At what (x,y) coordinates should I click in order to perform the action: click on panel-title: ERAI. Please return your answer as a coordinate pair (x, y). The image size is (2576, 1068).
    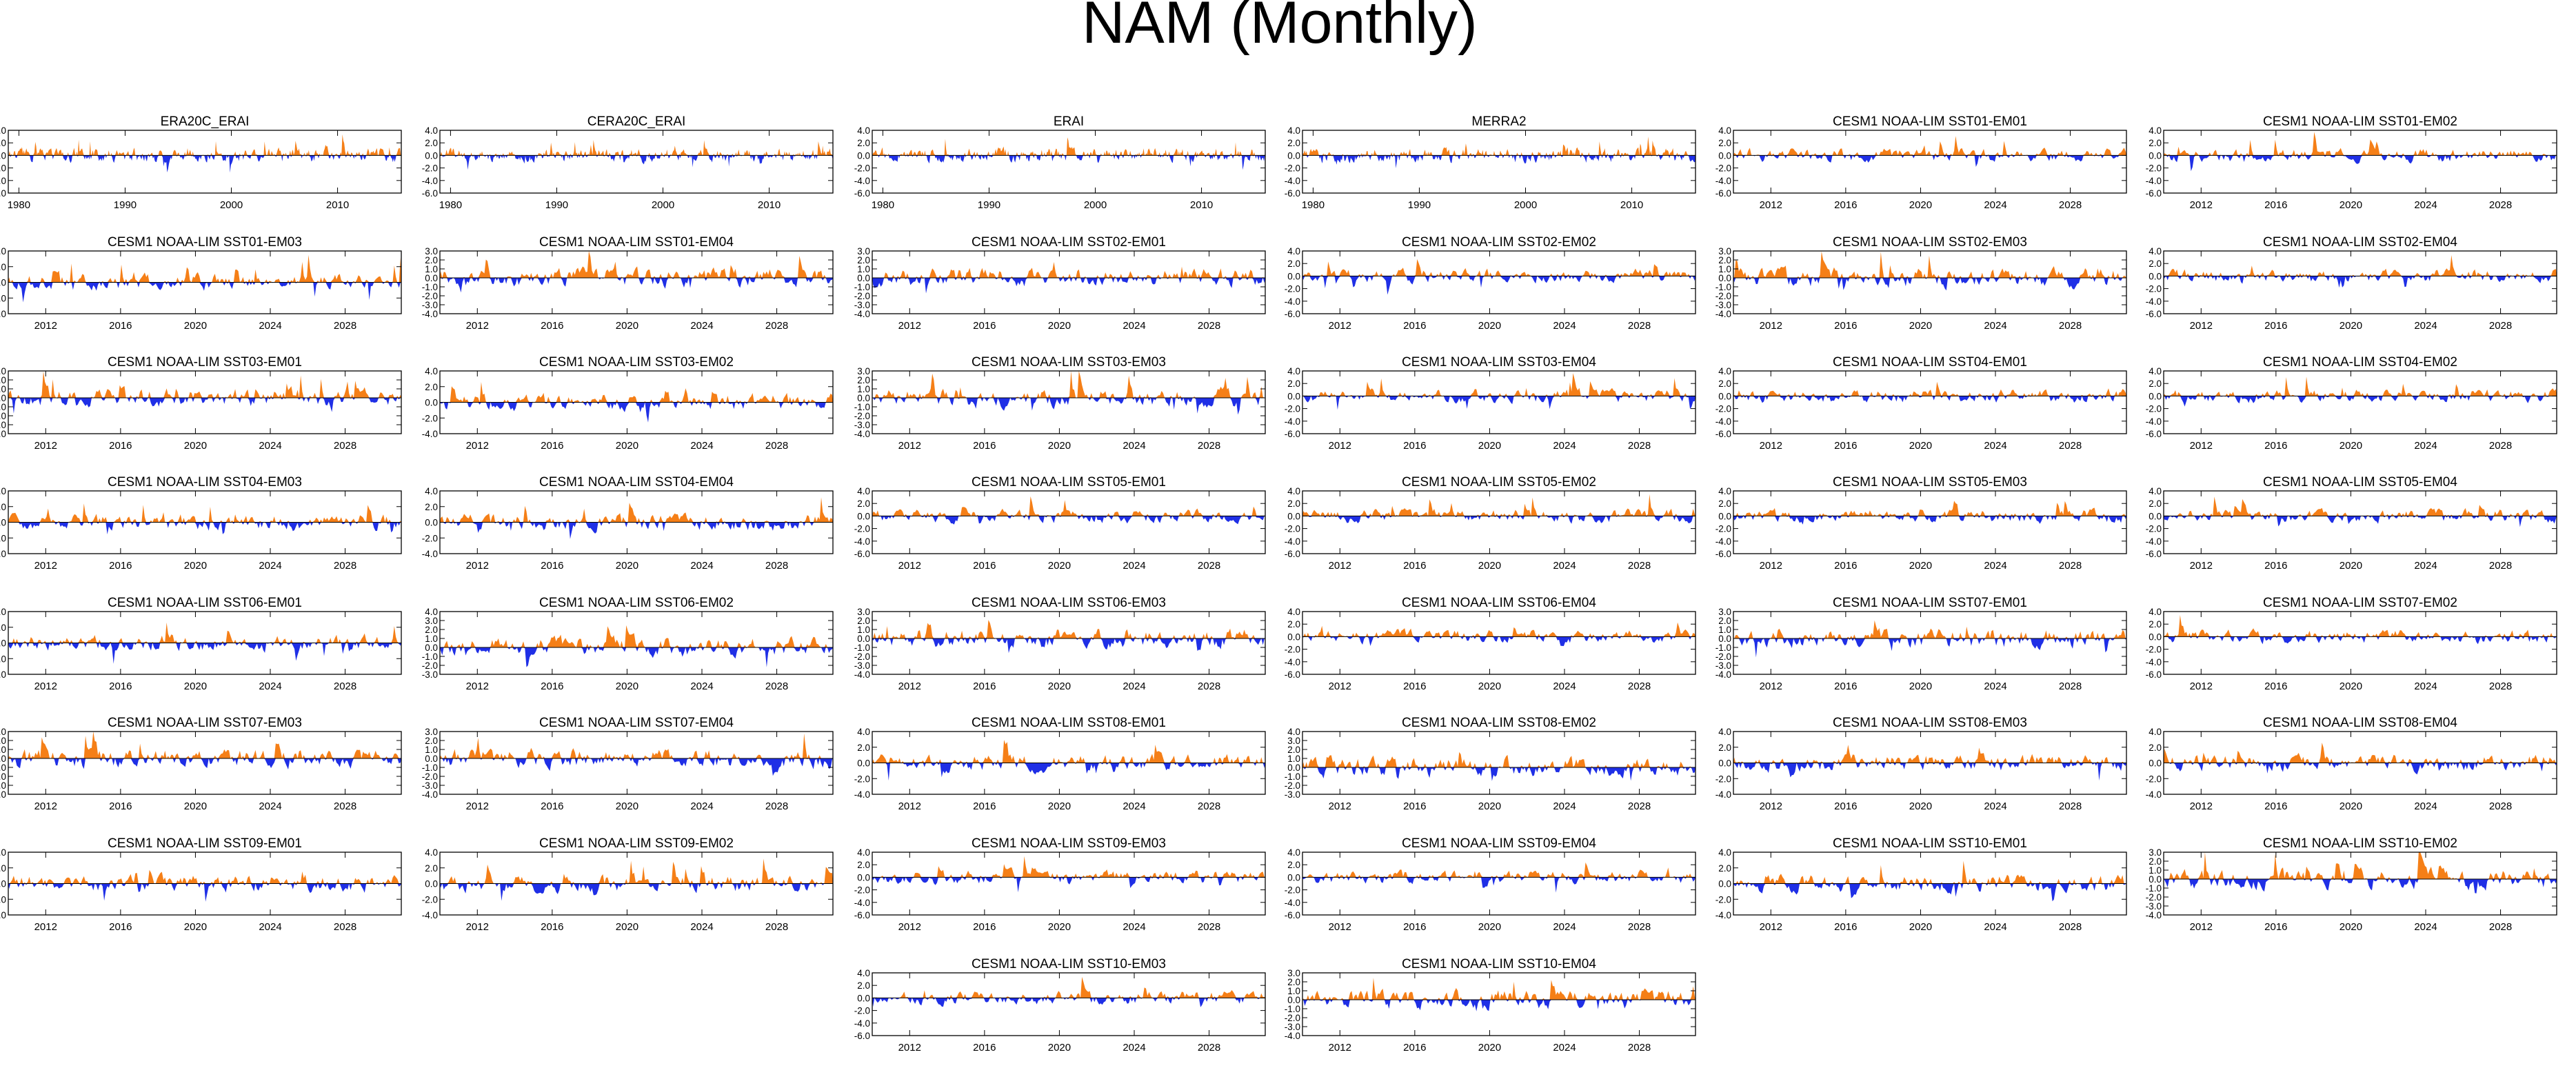
    Looking at the image, I should click on (1069, 121).